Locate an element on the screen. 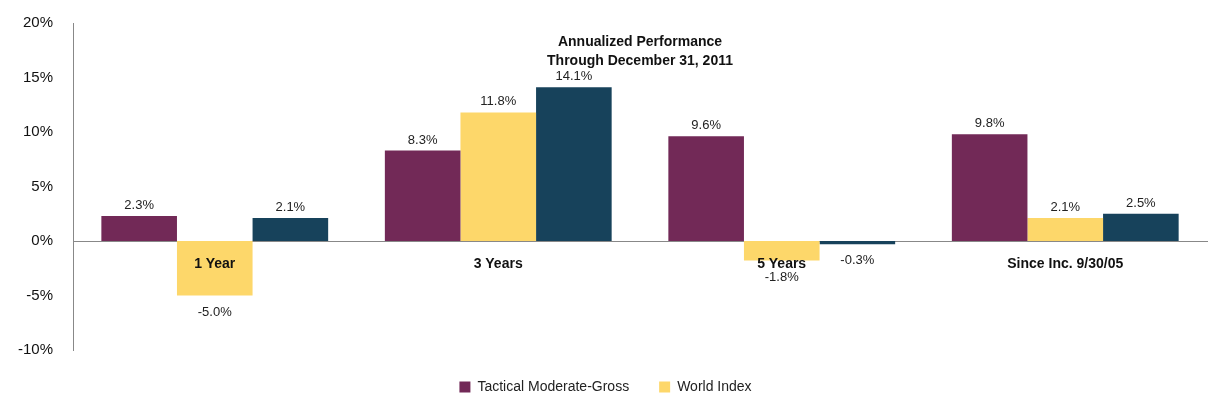 Image resolution: width=1227 pixels, height=408 pixels. y-tick-label: 10% is located at coordinates (38, 131).